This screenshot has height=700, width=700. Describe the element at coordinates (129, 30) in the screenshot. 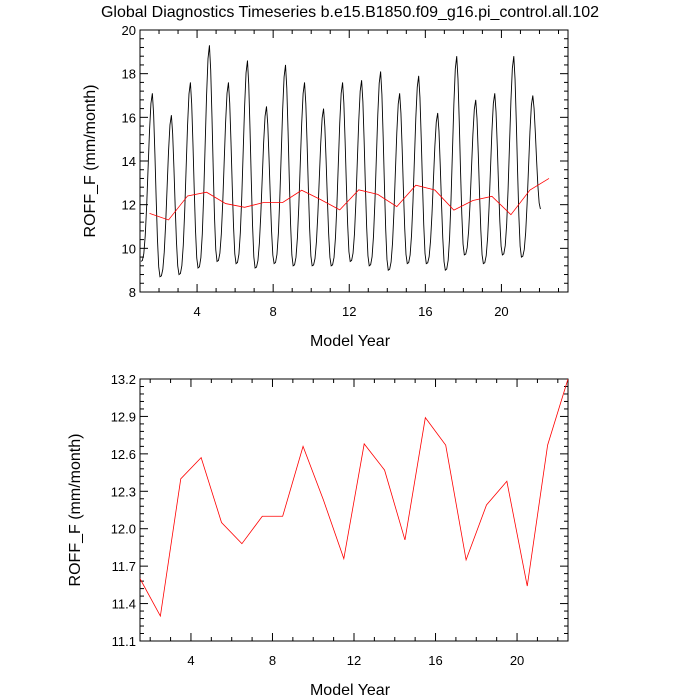

I see `y-tick-label: 20` at that location.